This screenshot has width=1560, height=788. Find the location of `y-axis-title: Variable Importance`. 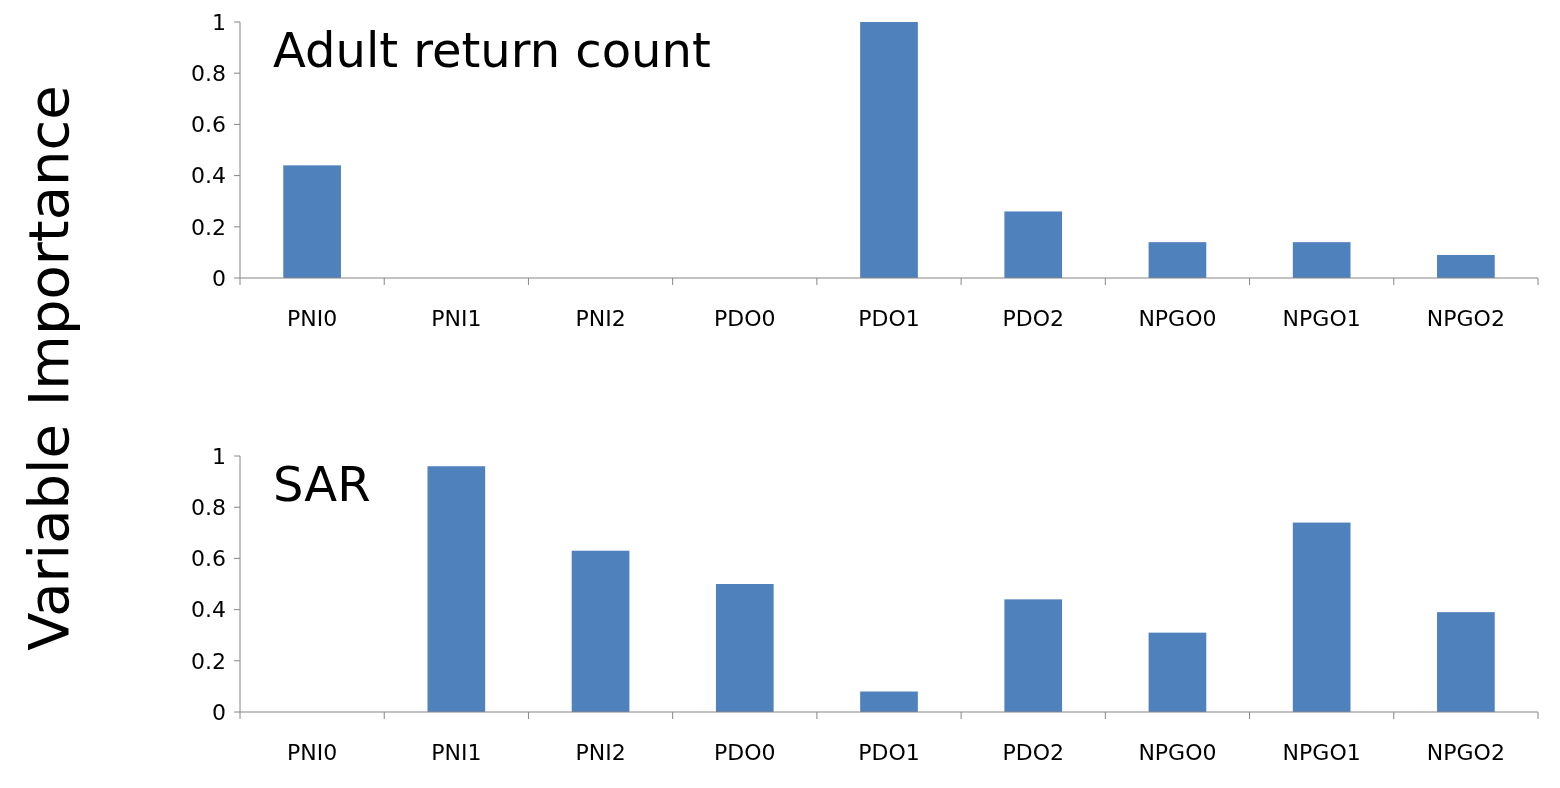

y-axis-title: Variable Importance is located at coordinates (48, 368).